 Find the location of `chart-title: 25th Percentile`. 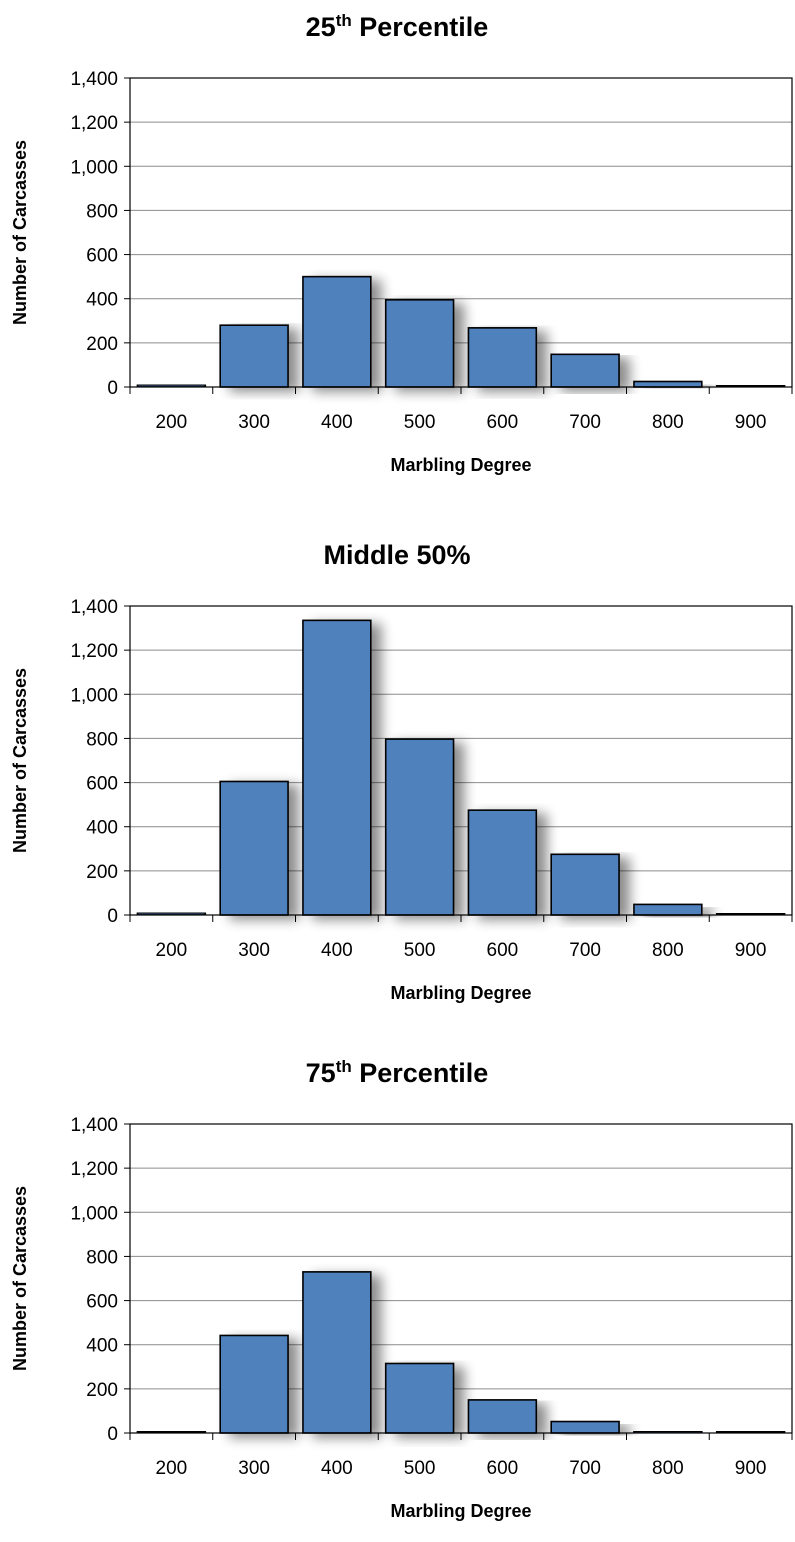

chart-title: 25th Percentile is located at coordinates (397, 26).